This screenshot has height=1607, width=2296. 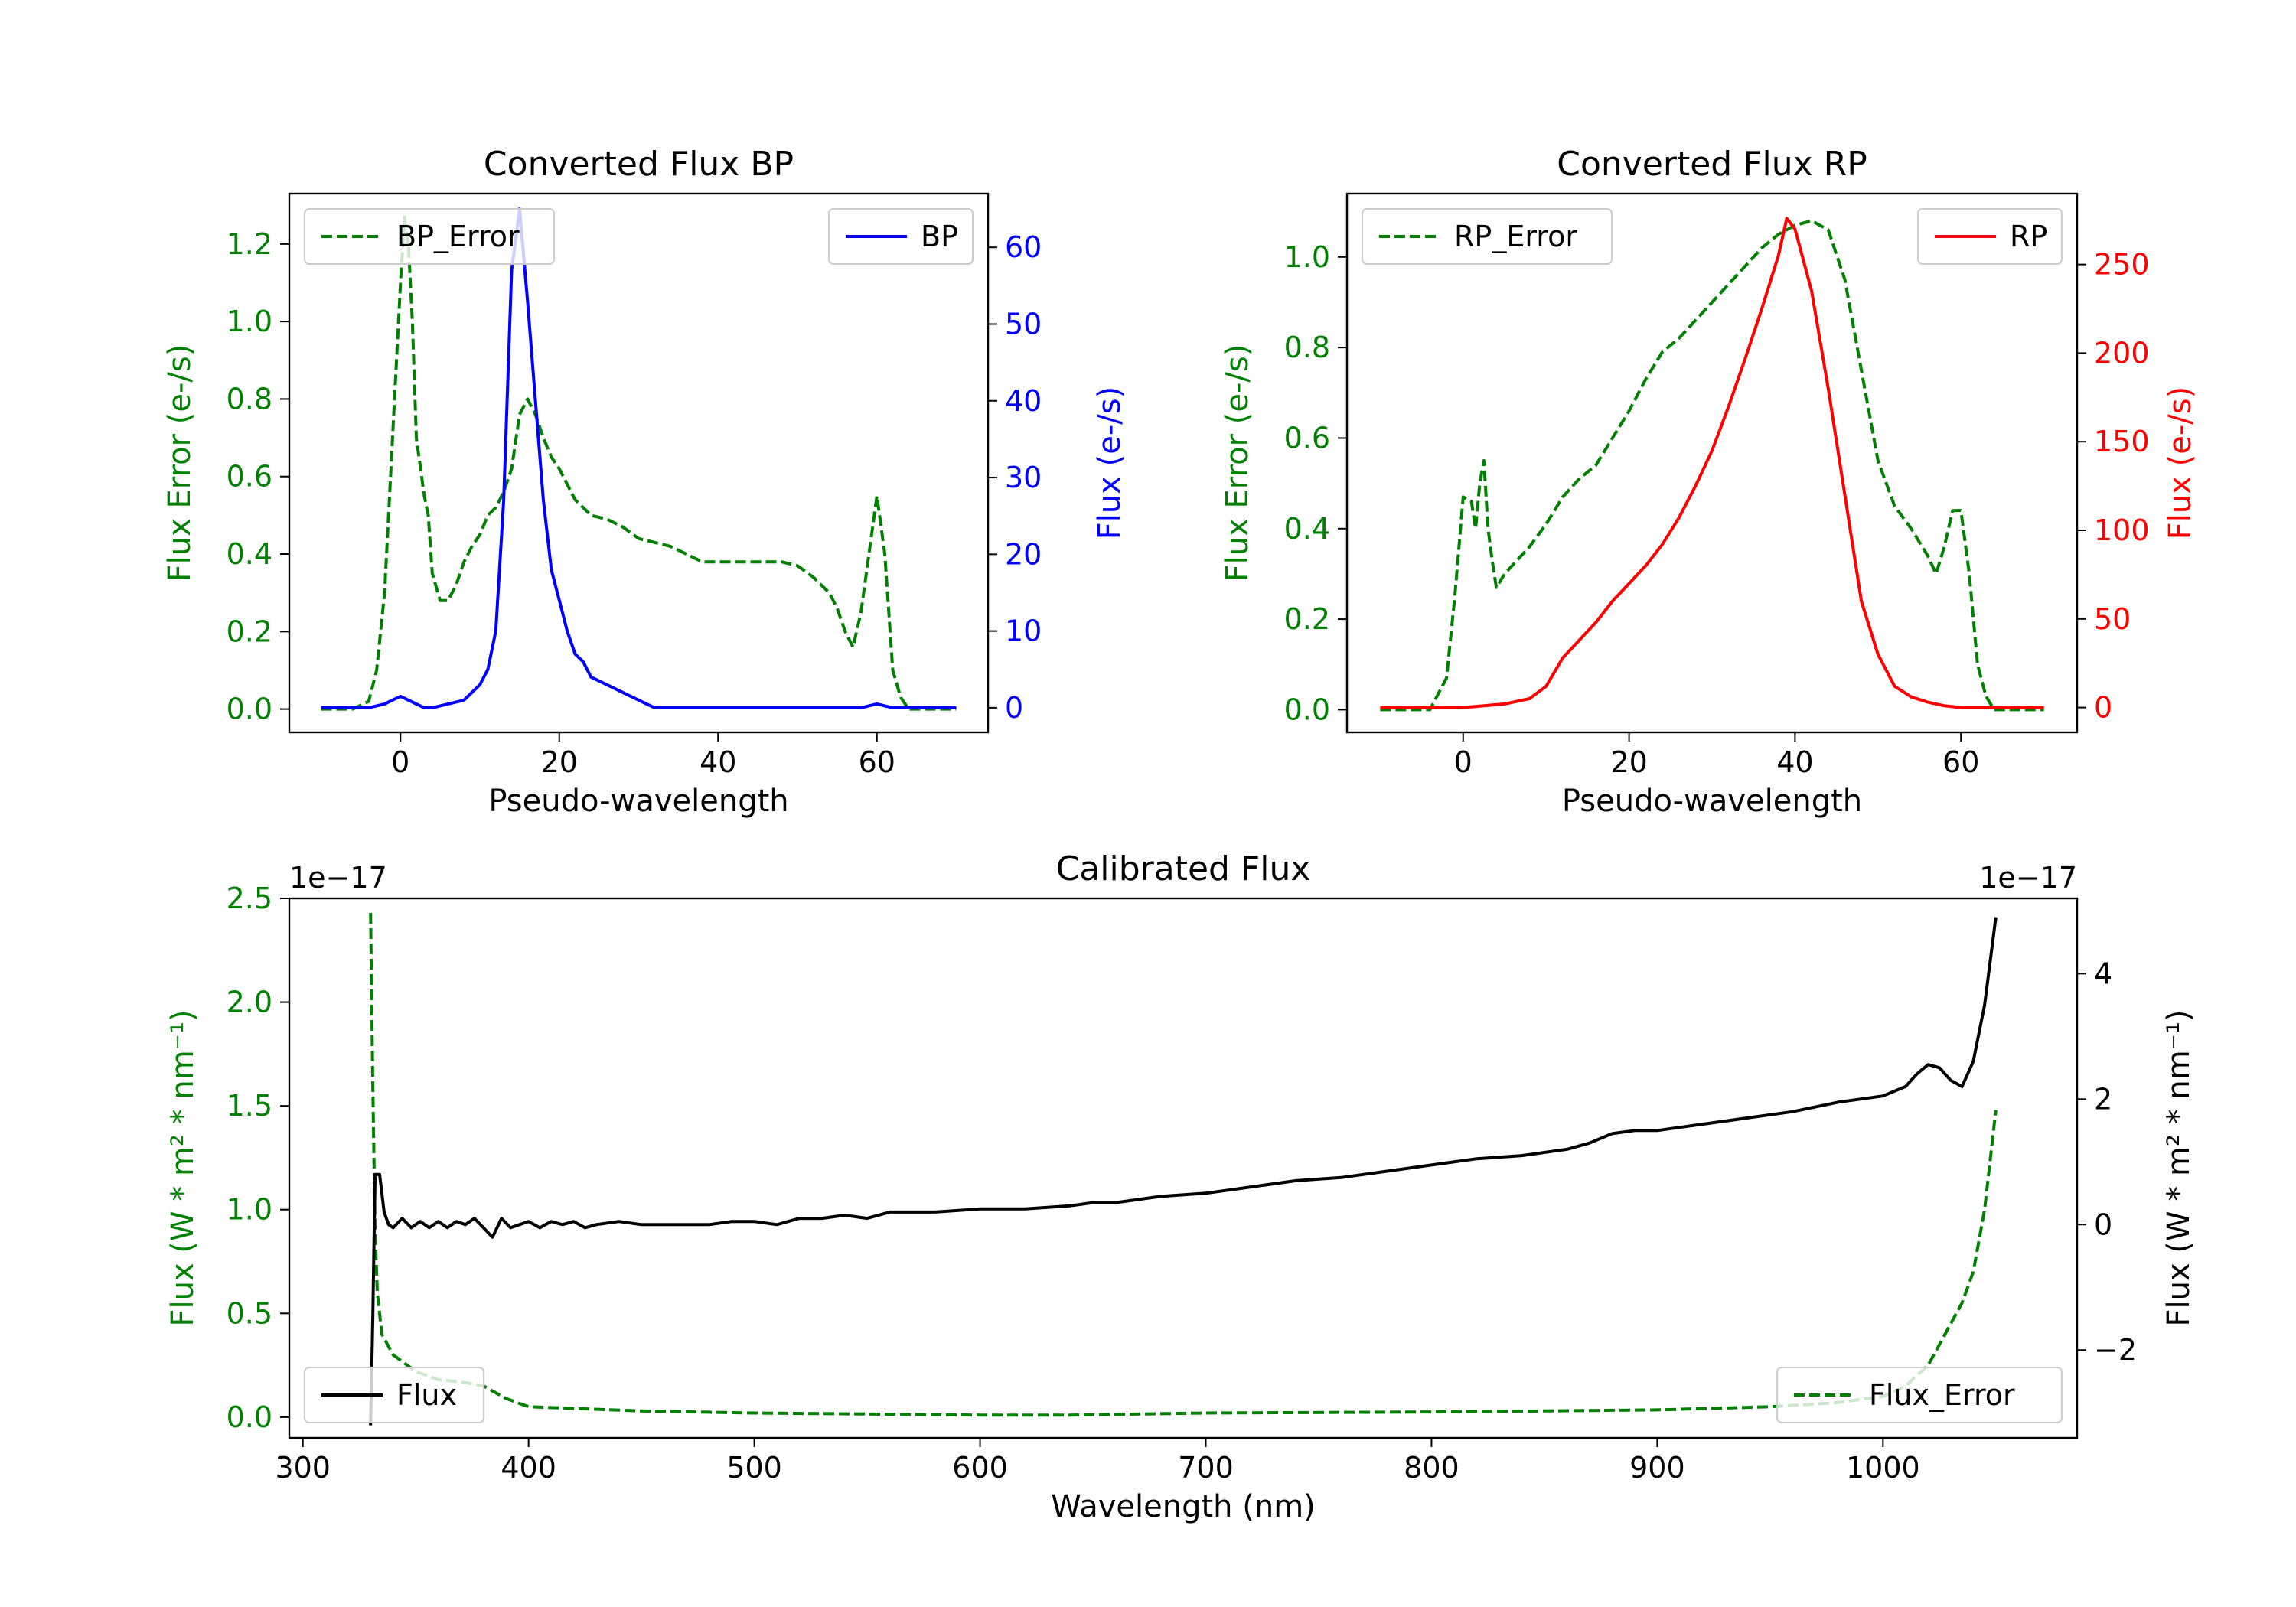 I want to click on y-left-offset-label: 1e−17, so click(x=338, y=878).